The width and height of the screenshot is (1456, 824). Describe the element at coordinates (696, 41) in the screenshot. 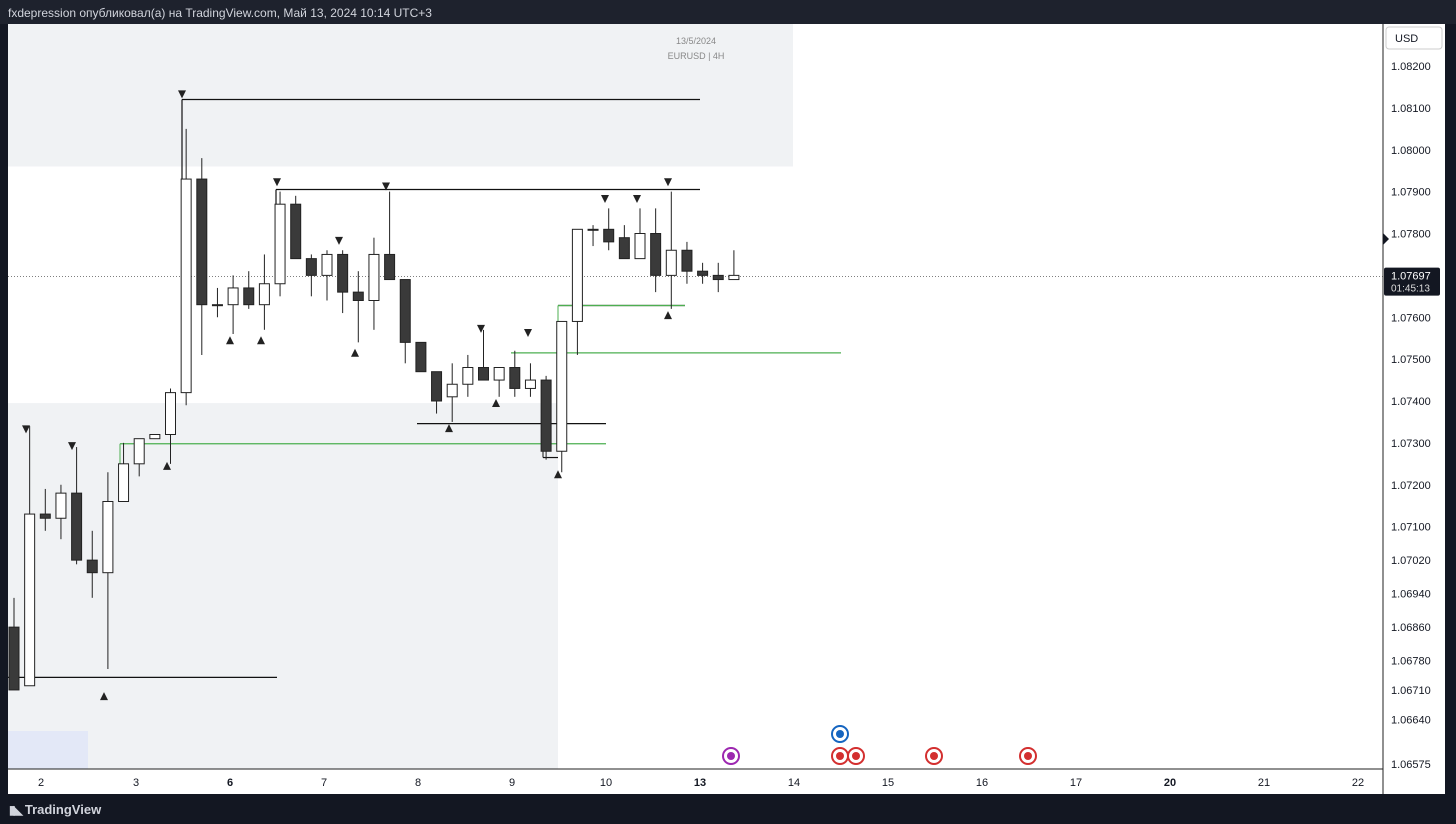

I see `date-label: 13/5/2024` at that location.